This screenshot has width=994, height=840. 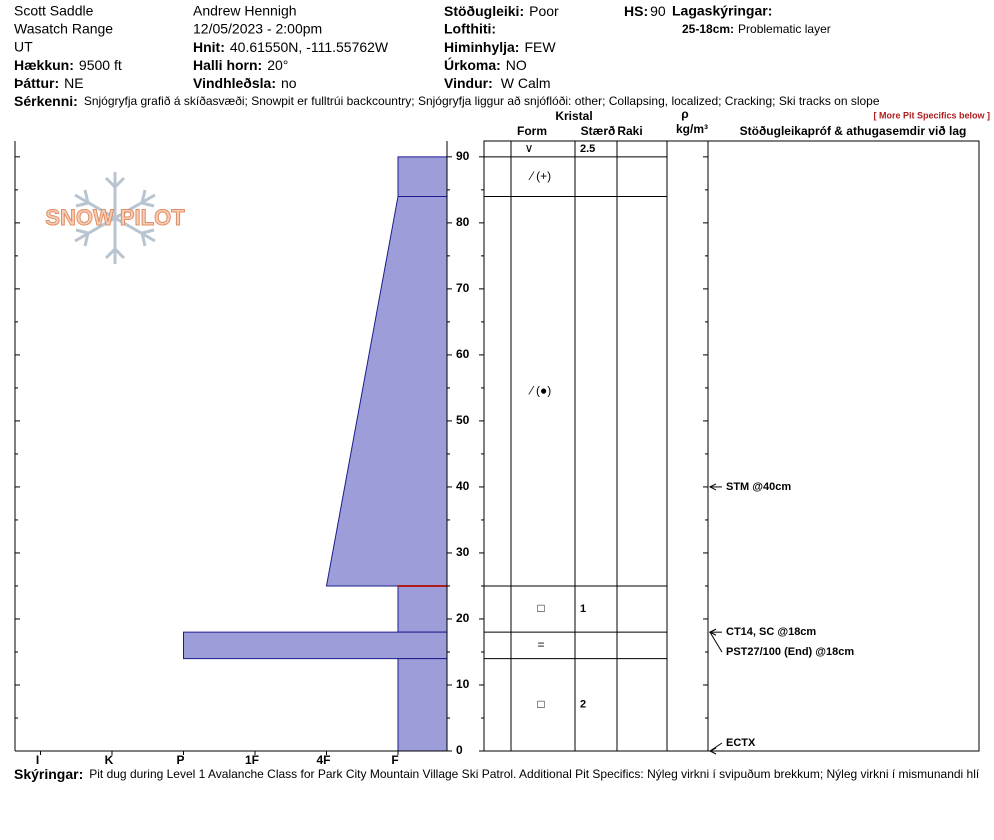 I want to click on value: NE, so click(x=73, y=83).